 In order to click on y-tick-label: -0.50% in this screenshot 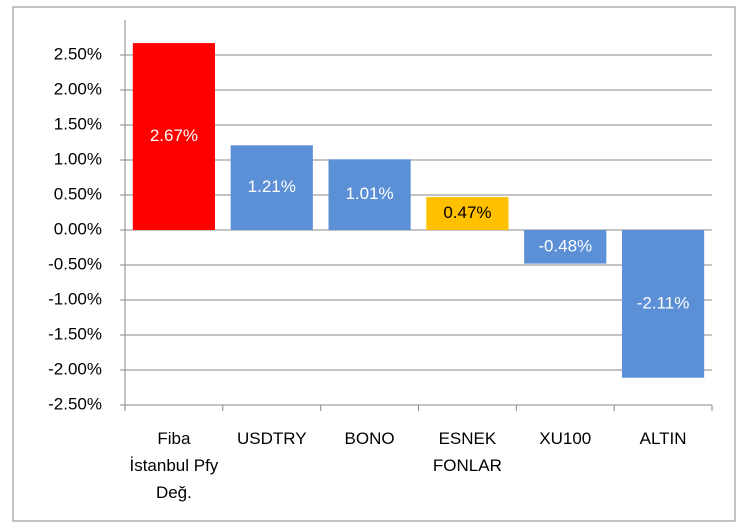, I will do `click(75, 263)`.